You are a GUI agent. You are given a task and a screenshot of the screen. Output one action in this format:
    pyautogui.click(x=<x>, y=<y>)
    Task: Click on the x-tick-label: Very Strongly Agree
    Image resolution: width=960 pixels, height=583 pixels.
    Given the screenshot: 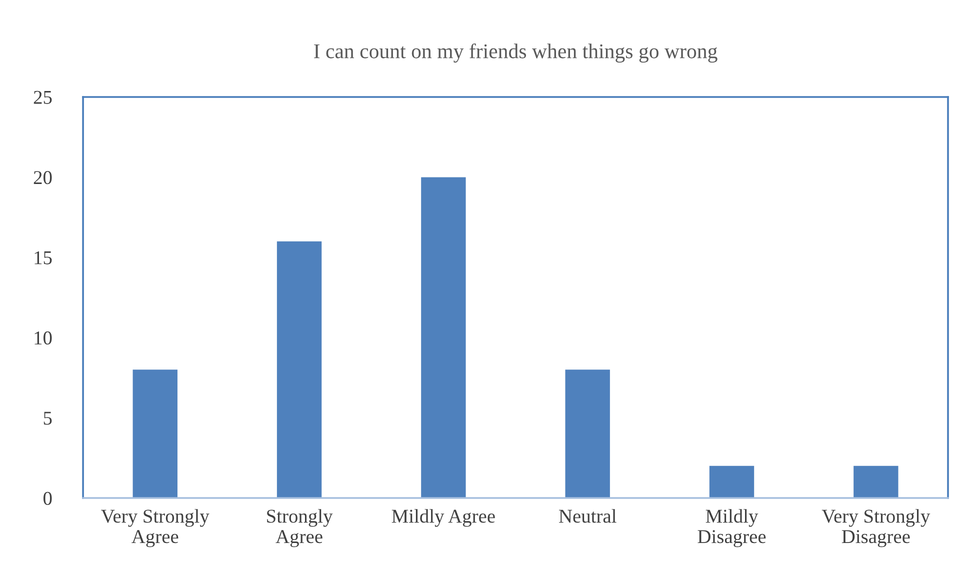 What is the action you would take?
    pyautogui.click(x=155, y=528)
    